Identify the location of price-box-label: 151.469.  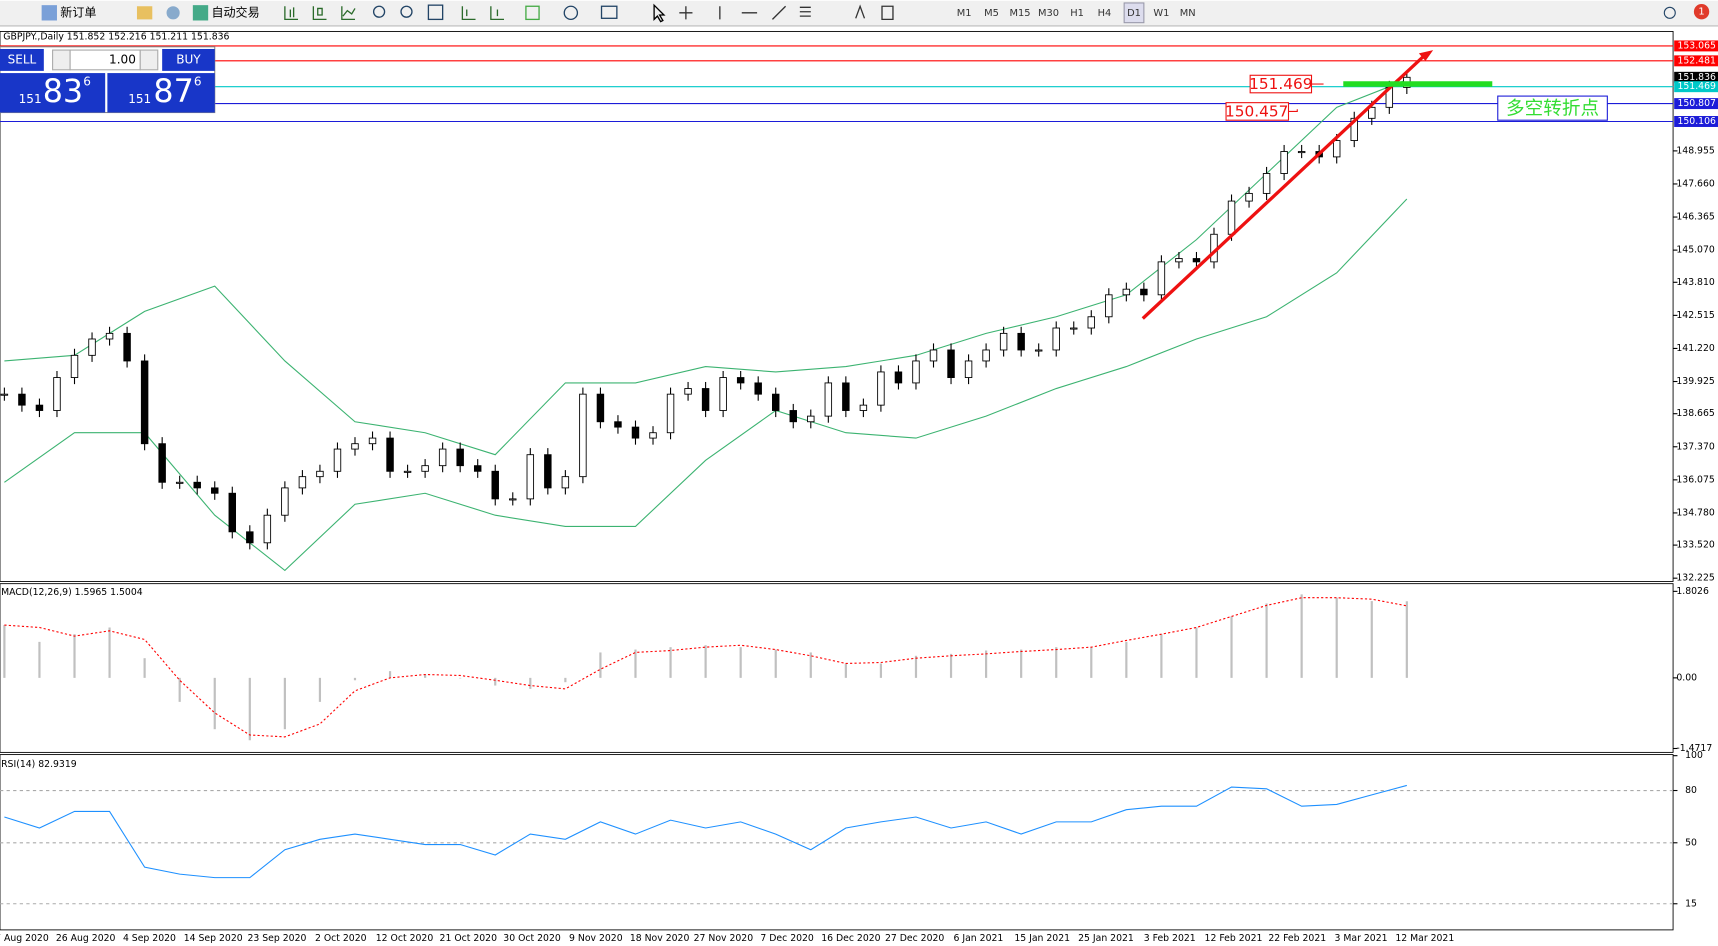
(1280, 84).